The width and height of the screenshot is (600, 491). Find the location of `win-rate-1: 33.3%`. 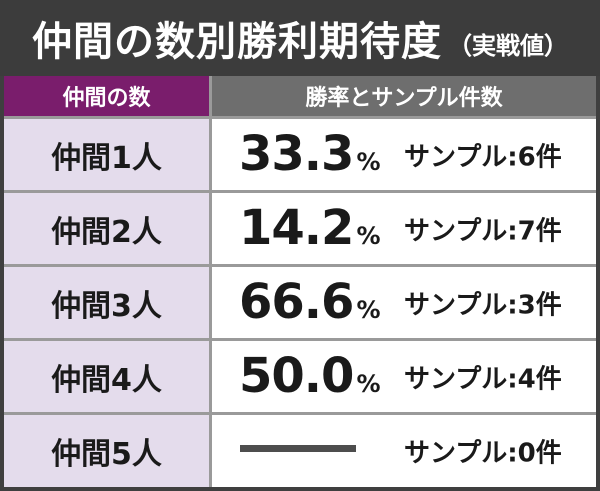

win-rate-1: 33.3% is located at coordinates (309, 153).